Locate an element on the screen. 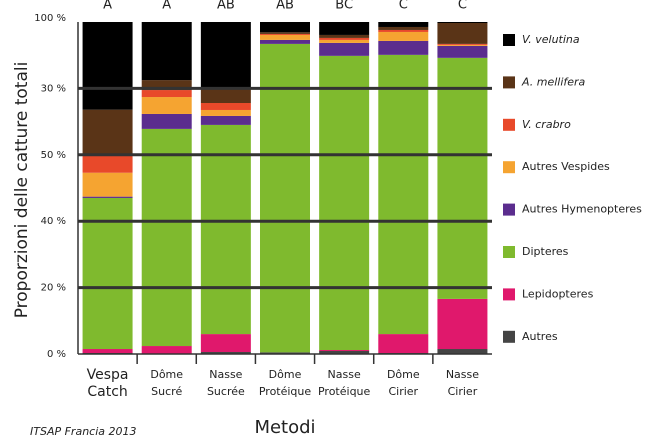 The height and width of the screenshot is (439, 648). y-tick-label: 50 % is located at coordinates (53, 155).